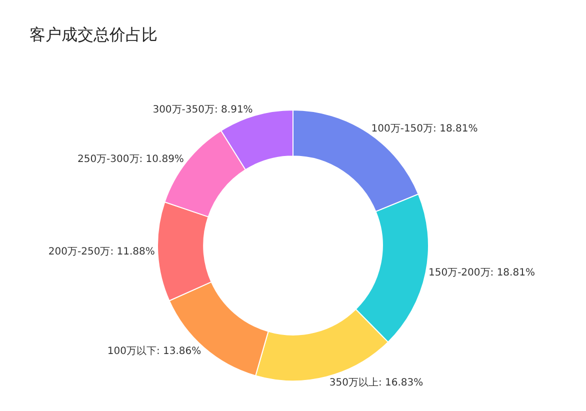 This screenshot has width=586, height=411. Describe the element at coordinates (130, 159) in the screenshot. I see `slice-label: 250万-300万: 10.89%` at that location.